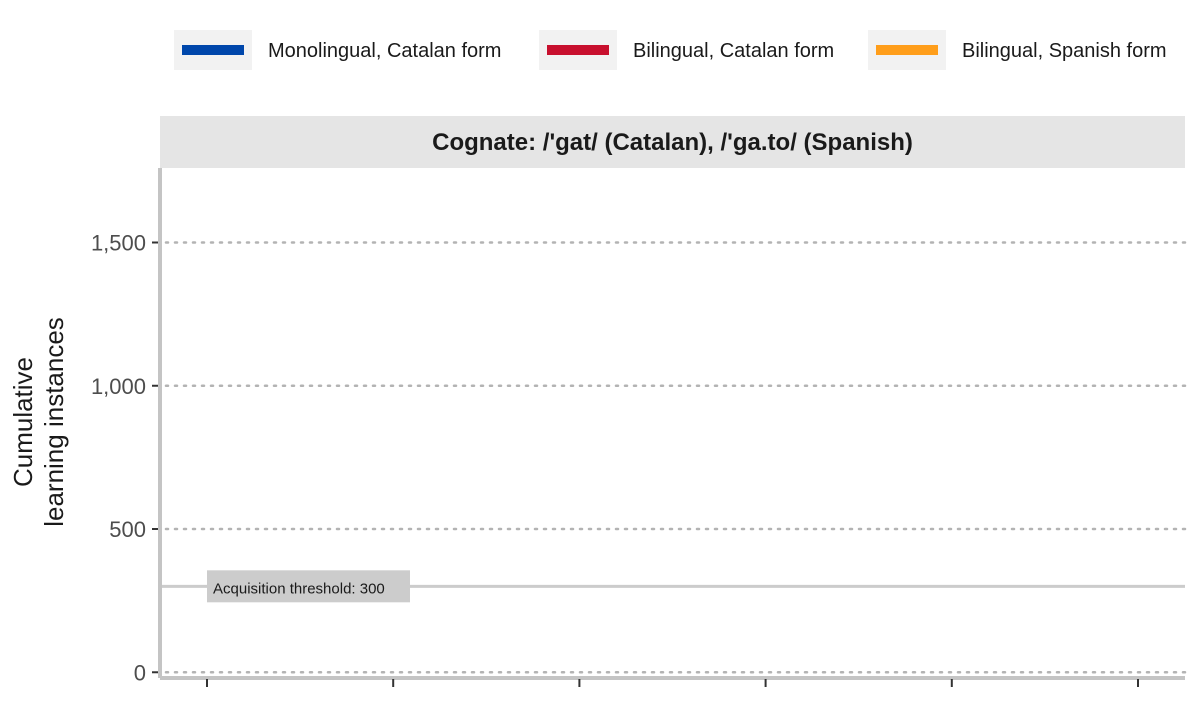 The image size is (1200, 705). I want to click on y-axis-title-line-1: Cumulative, so click(23, 422).